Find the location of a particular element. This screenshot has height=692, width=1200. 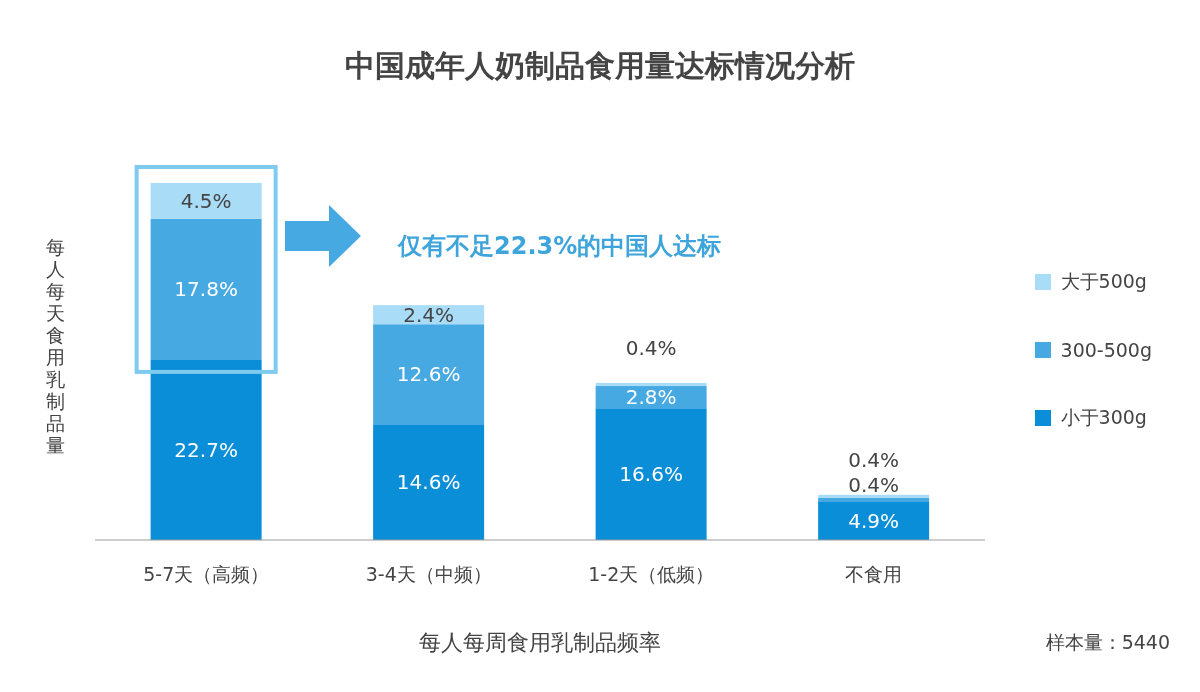

text: 样本量：5440 is located at coordinates (1107, 642).